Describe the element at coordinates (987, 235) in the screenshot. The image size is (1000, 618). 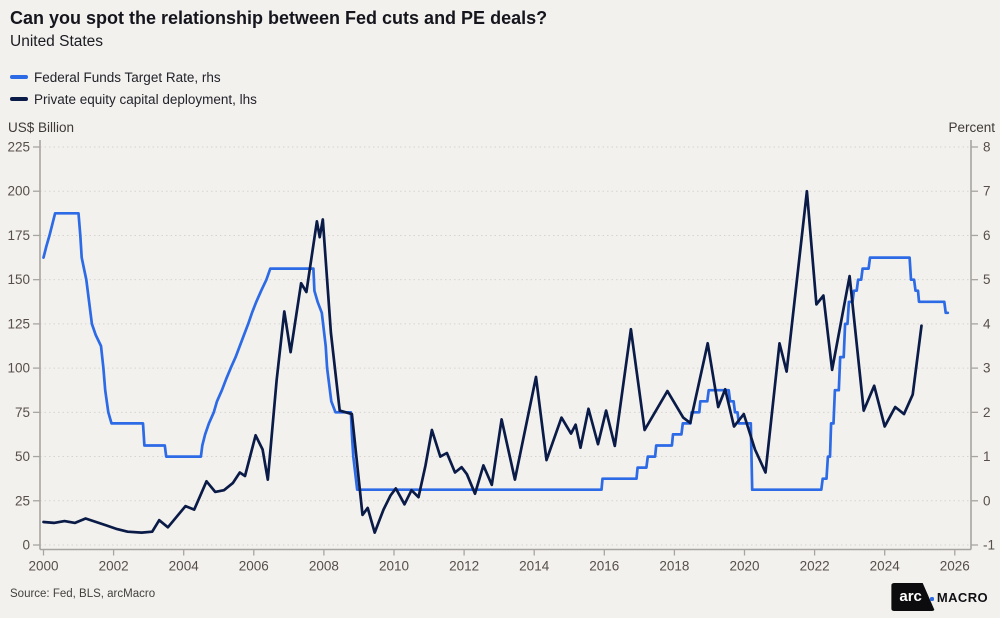
I see `svg-text: 6` at that location.